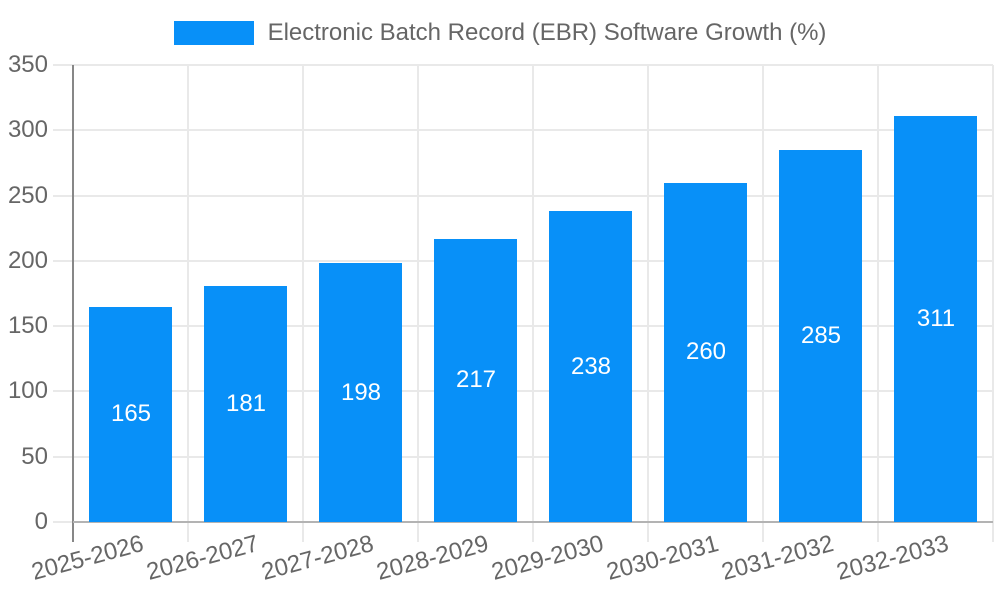  What do you see at coordinates (213, 33) in the screenshot?
I see `legend-swatch` at bounding box center [213, 33].